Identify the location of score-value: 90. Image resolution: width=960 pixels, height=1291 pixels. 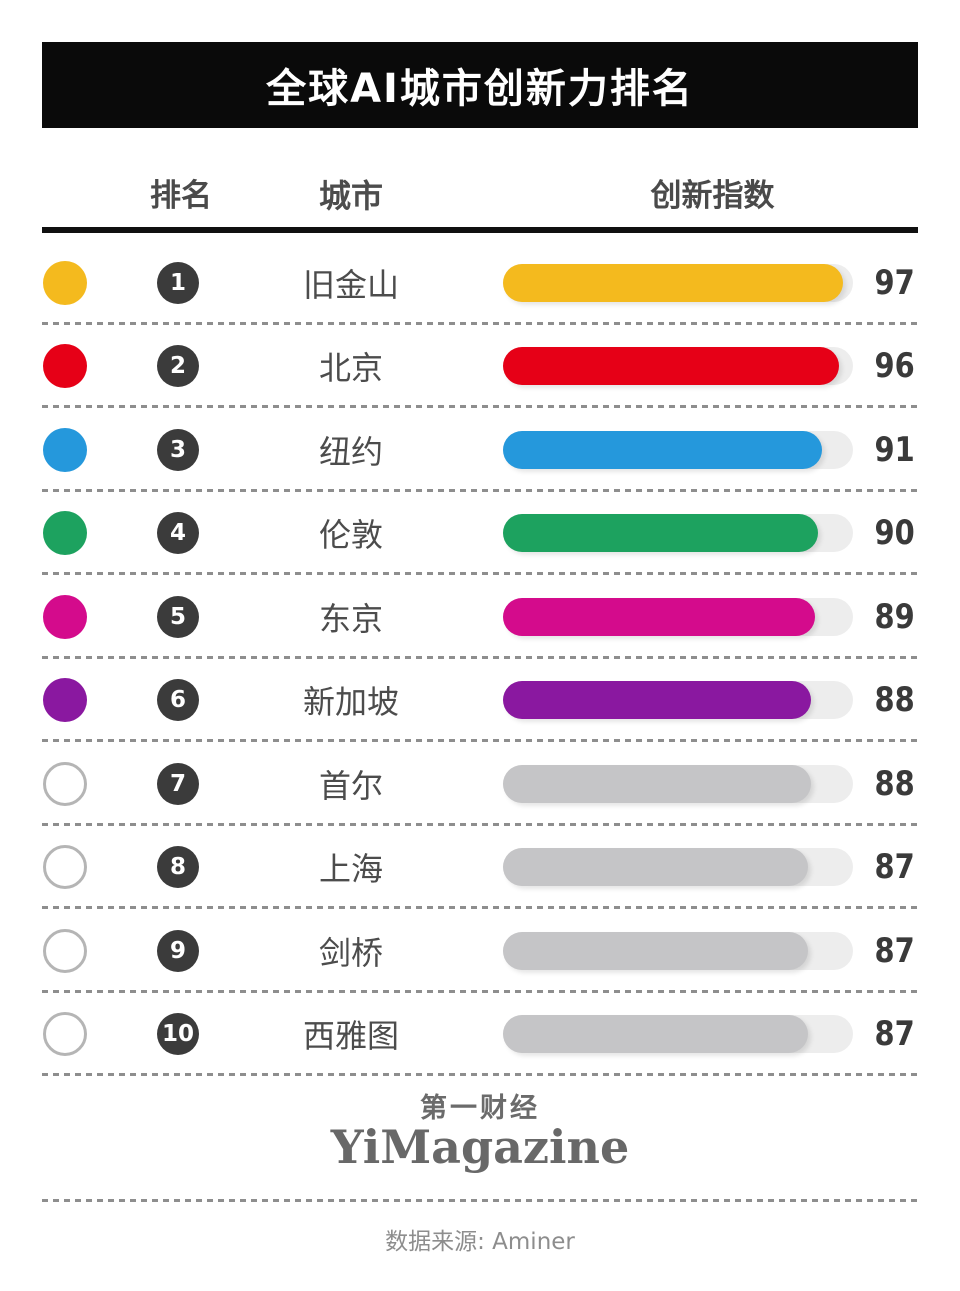
(895, 533).